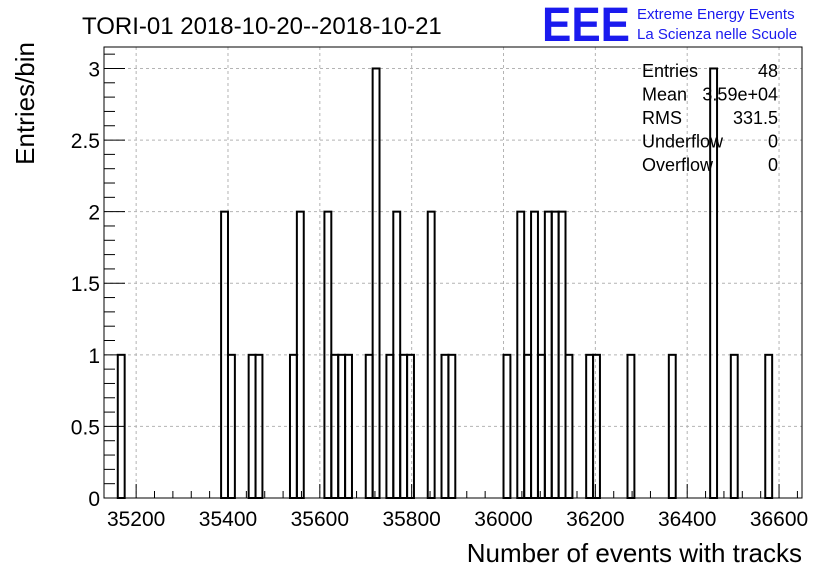  Describe the element at coordinates (634, 553) in the screenshot. I see `x-axis-label: Number of events with tracks` at that location.